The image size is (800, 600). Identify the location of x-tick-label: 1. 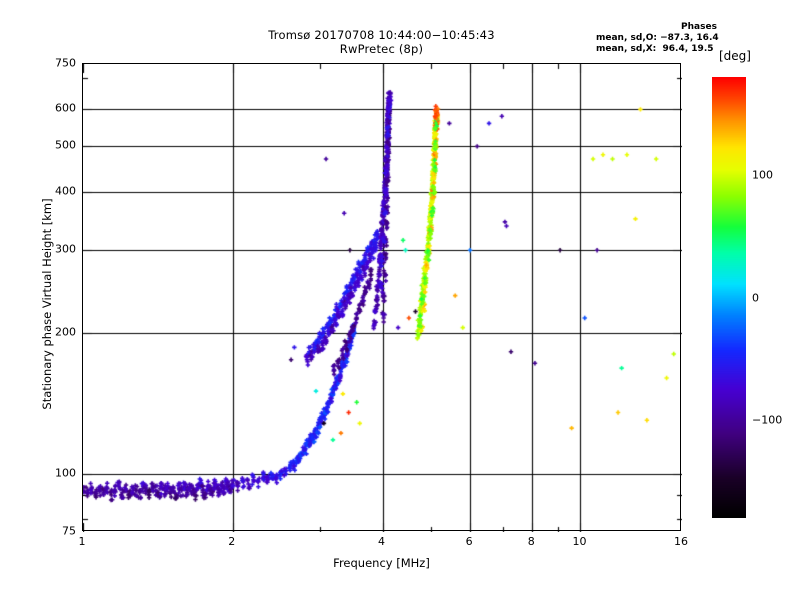
(82, 541).